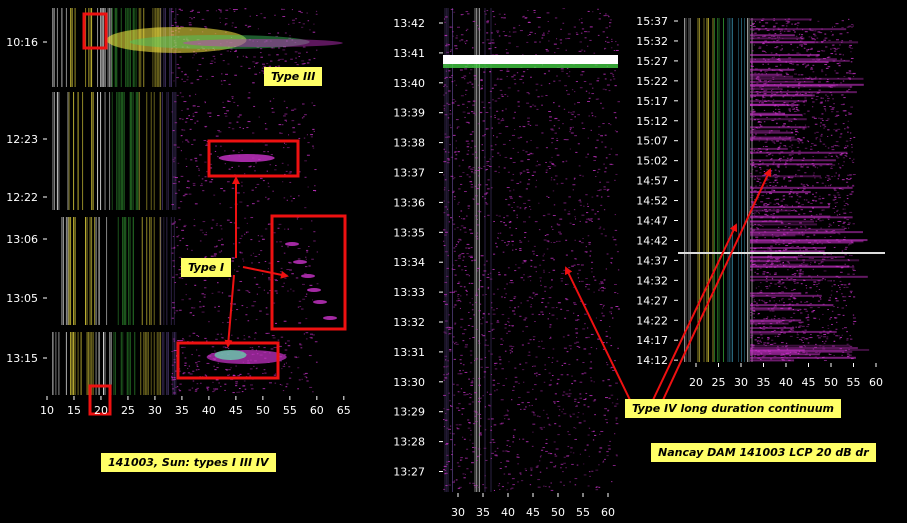  I want to click on time-tick-label: 13:39, so click(409, 113).